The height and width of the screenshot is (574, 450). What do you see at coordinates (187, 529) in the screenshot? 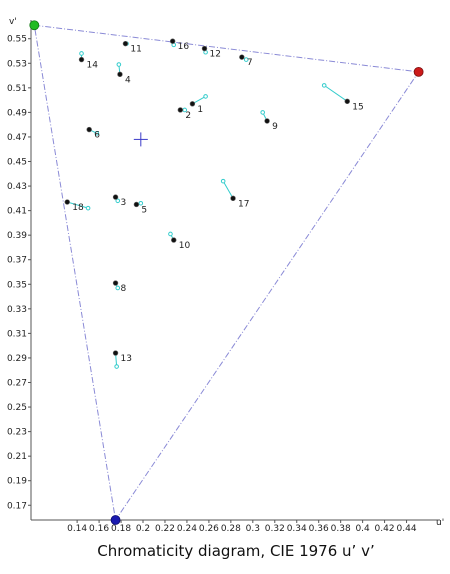
I see `x-tick-label: 0.24` at bounding box center [187, 529].